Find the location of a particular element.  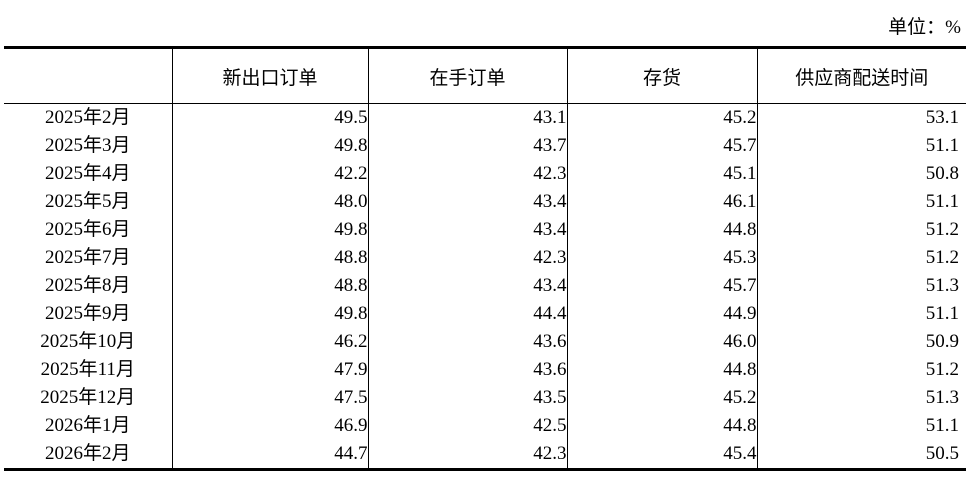

table-row: 2025年10月 46.2 43.6 46.0 50.9 is located at coordinates (485, 342).